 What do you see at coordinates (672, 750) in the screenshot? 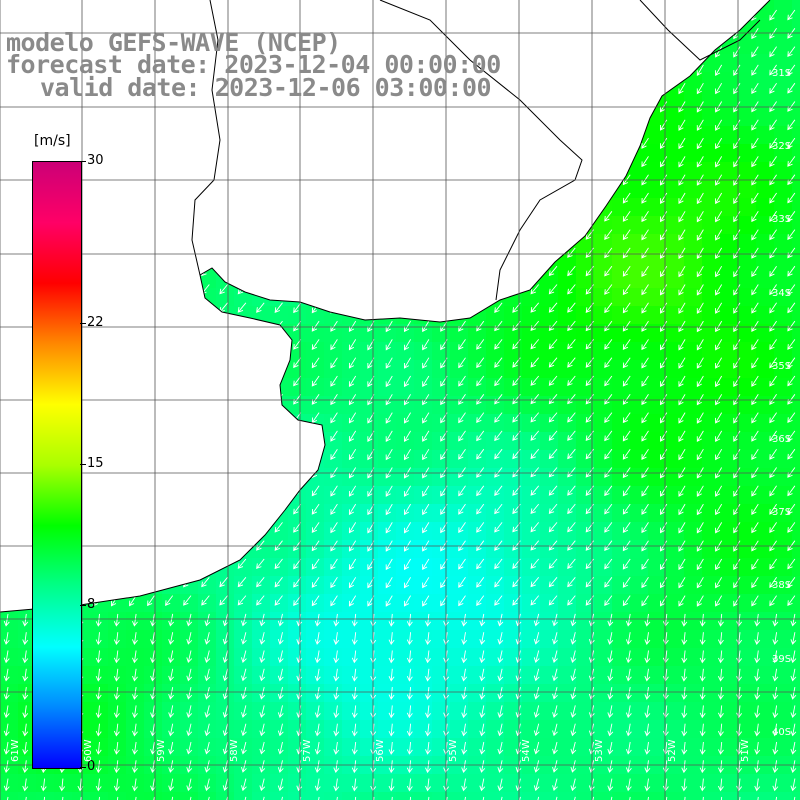
I see `longitude-label: 52W` at bounding box center [672, 750].